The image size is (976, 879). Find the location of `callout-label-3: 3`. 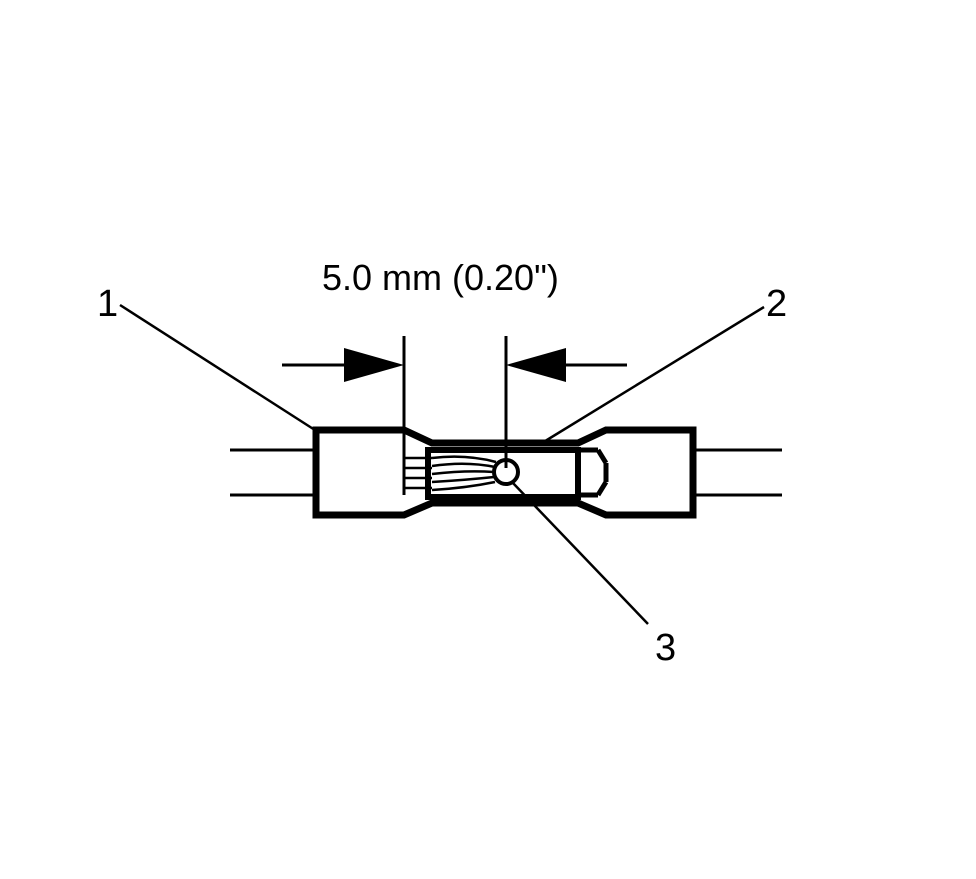

callout-label-3: 3 is located at coordinates (665, 648).